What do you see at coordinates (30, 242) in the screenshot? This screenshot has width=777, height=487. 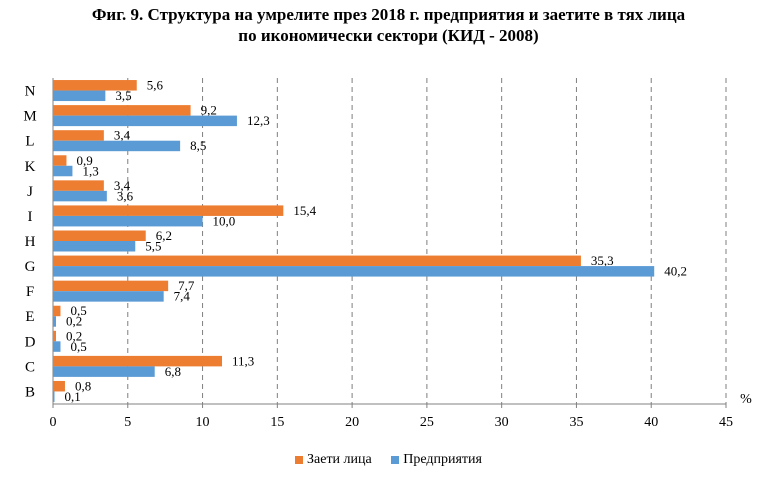 I see `y-category-label: H` at bounding box center [30, 242].